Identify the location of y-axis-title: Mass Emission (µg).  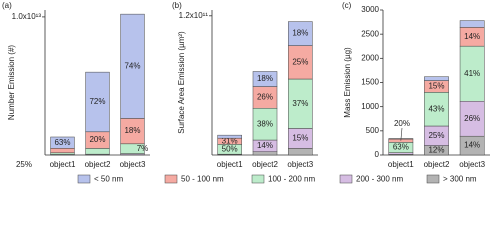
(347, 82).